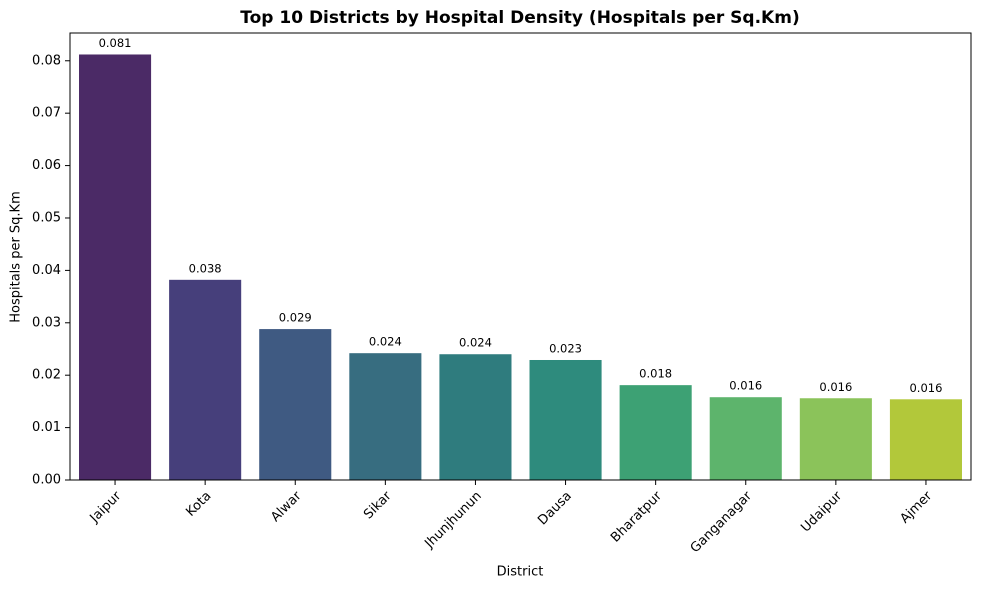 This screenshot has width=989, height=590. What do you see at coordinates (205, 268) in the screenshot?
I see `value-label: 0.038` at bounding box center [205, 268].